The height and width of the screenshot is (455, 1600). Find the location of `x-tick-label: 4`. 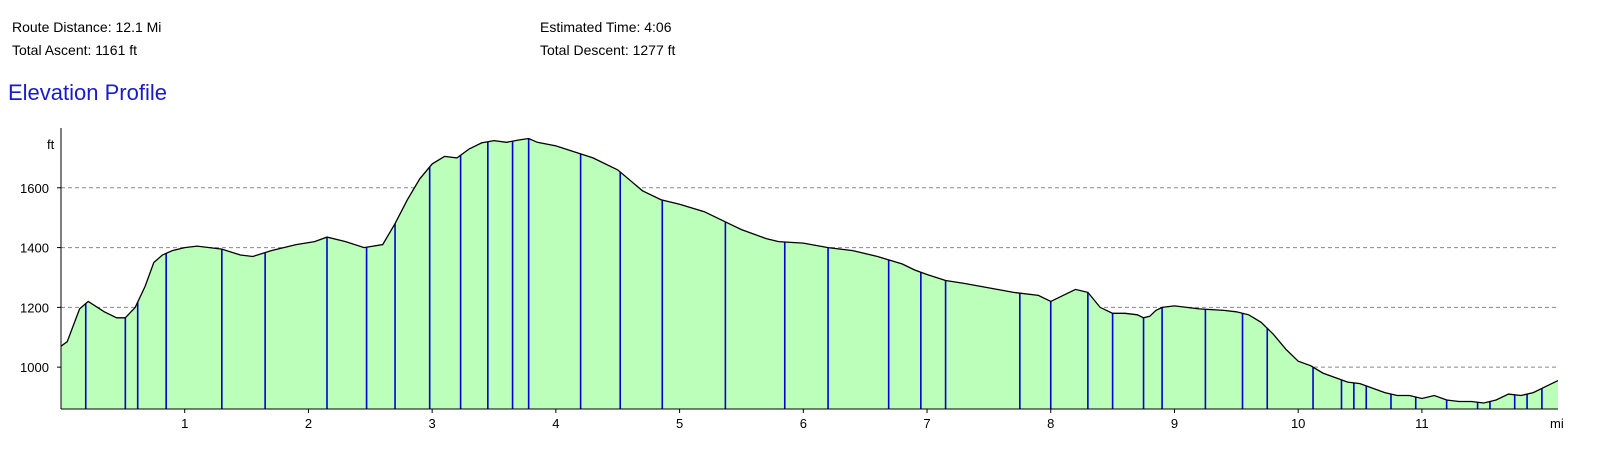

x-tick-label: 4 is located at coordinates (555, 423).